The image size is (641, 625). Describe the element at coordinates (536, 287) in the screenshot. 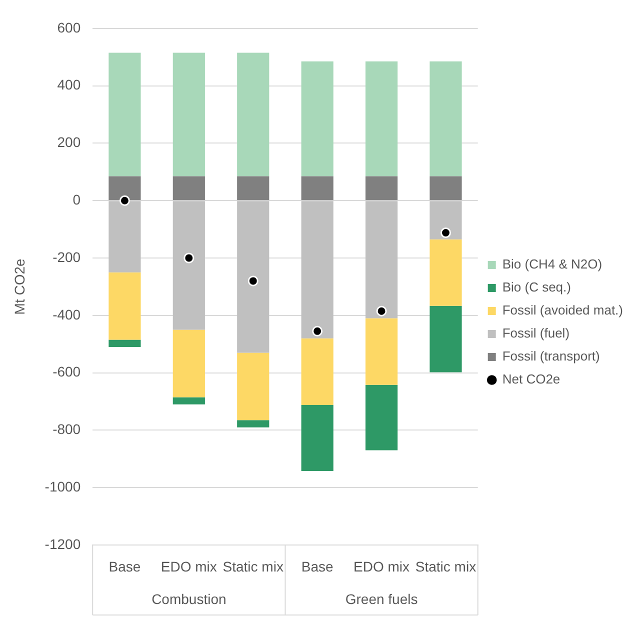

I see `legend-label: Bio (C seq.)` at that location.